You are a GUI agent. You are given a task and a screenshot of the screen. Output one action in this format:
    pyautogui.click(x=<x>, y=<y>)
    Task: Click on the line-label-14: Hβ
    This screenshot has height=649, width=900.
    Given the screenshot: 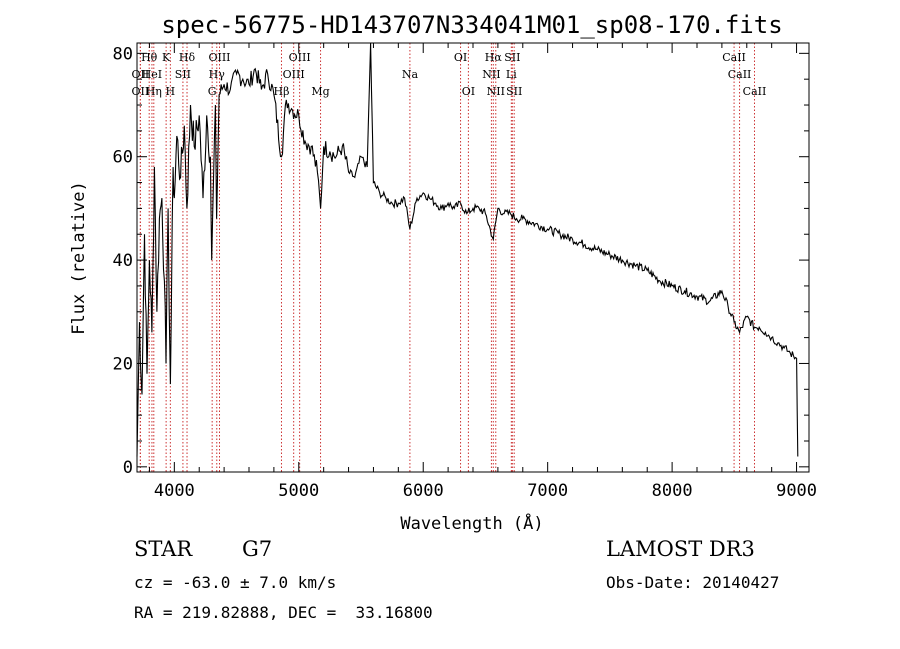 What is the action you would take?
    pyautogui.click(x=282, y=91)
    